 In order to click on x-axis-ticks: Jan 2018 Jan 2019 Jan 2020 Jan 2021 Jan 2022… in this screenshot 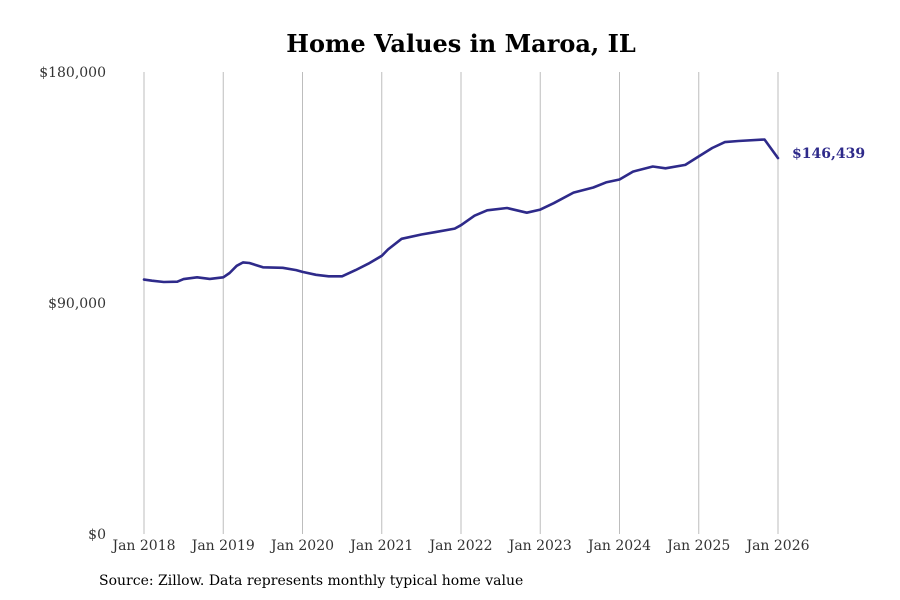, I will do `click(459, 546)`.